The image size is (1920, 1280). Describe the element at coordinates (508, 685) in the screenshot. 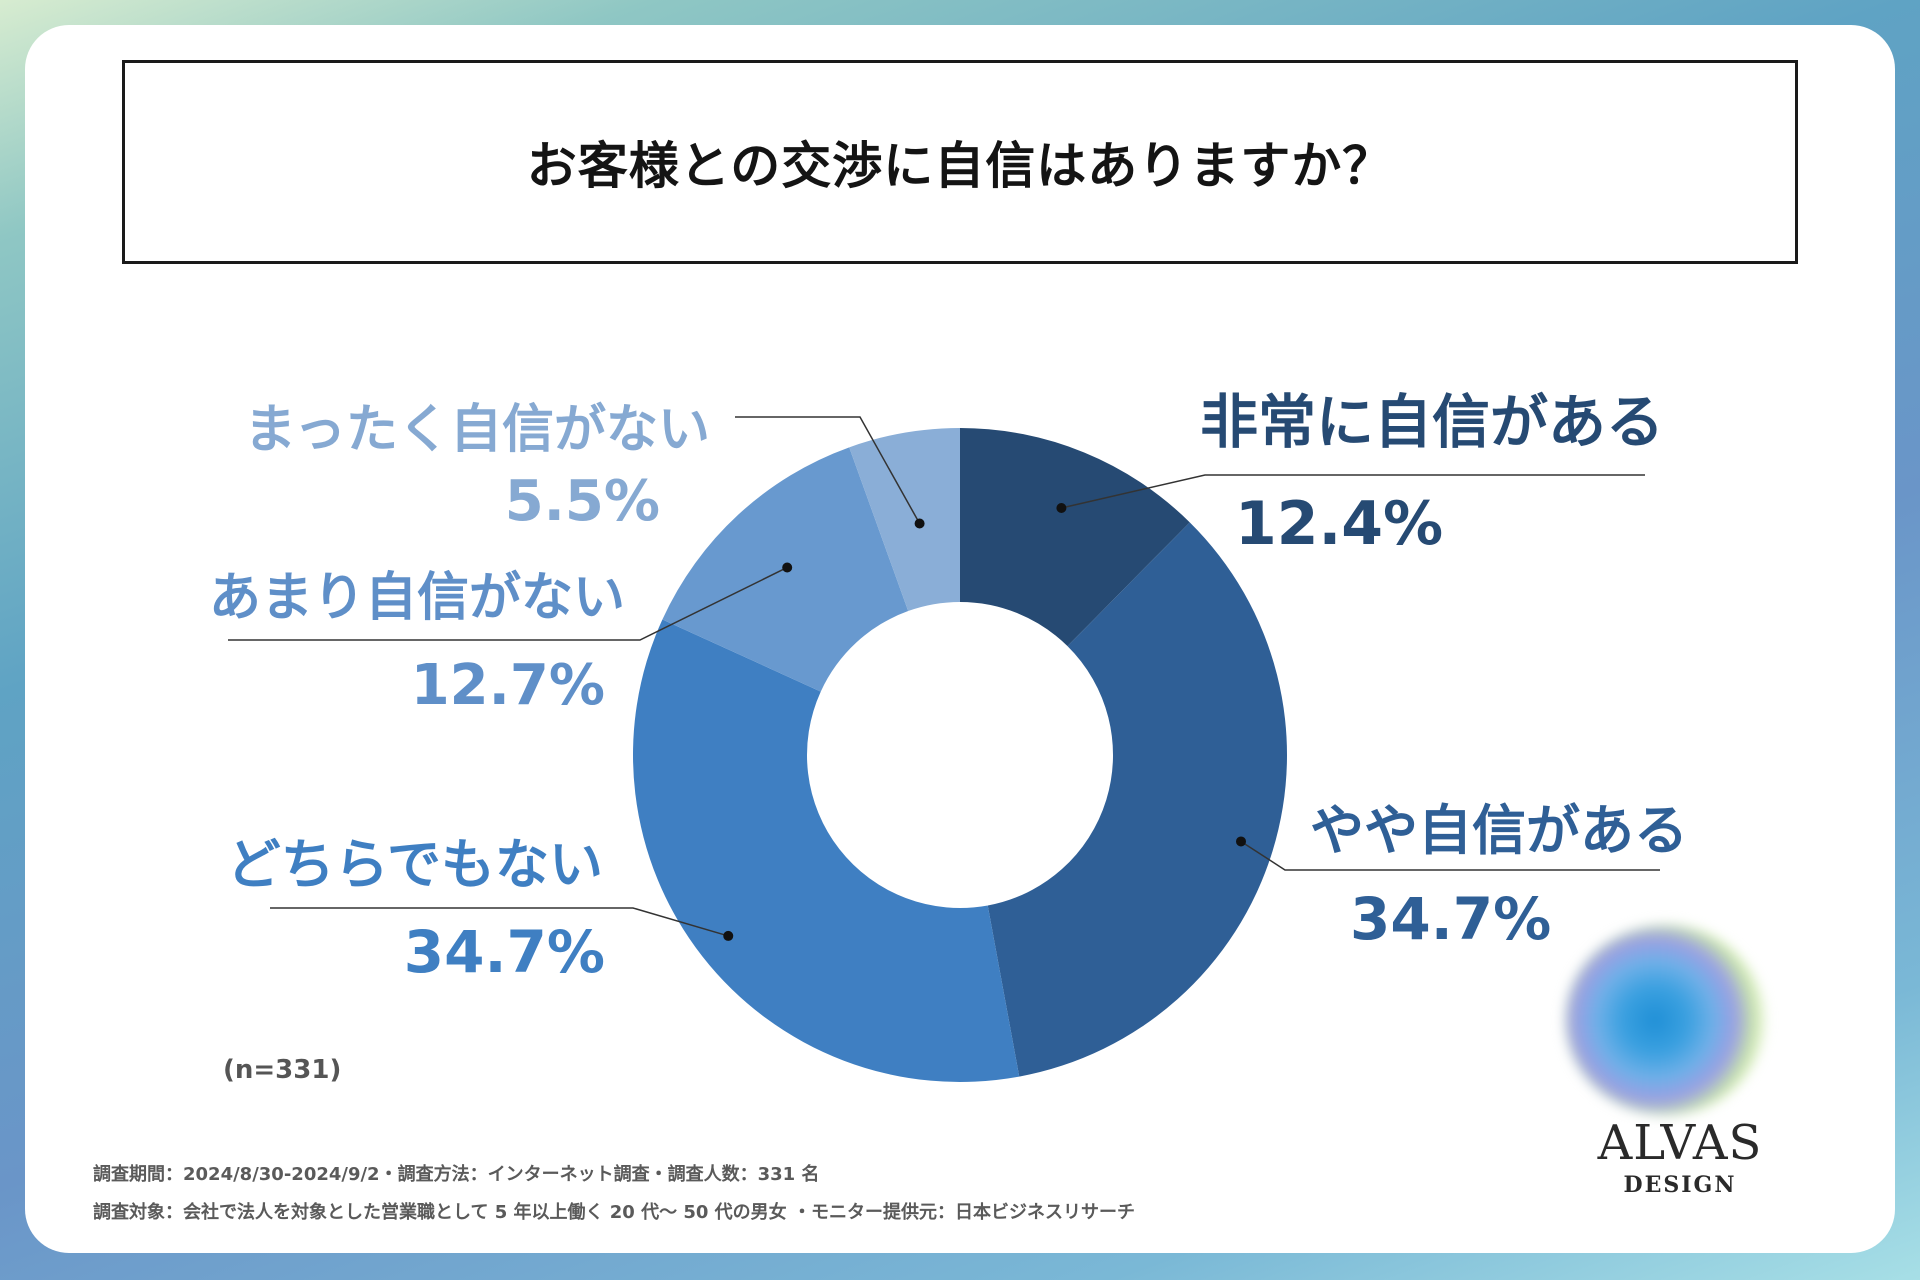

I see `value-label-4: 12.7%` at that location.